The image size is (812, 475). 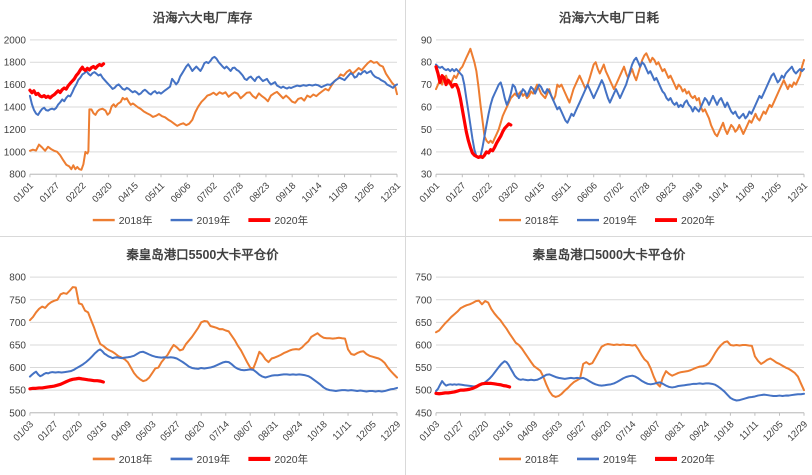 What do you see at coordinates (423, 413) in the screenshot?
I see `y-tick-label: 450` at bounding box center [423, 413].